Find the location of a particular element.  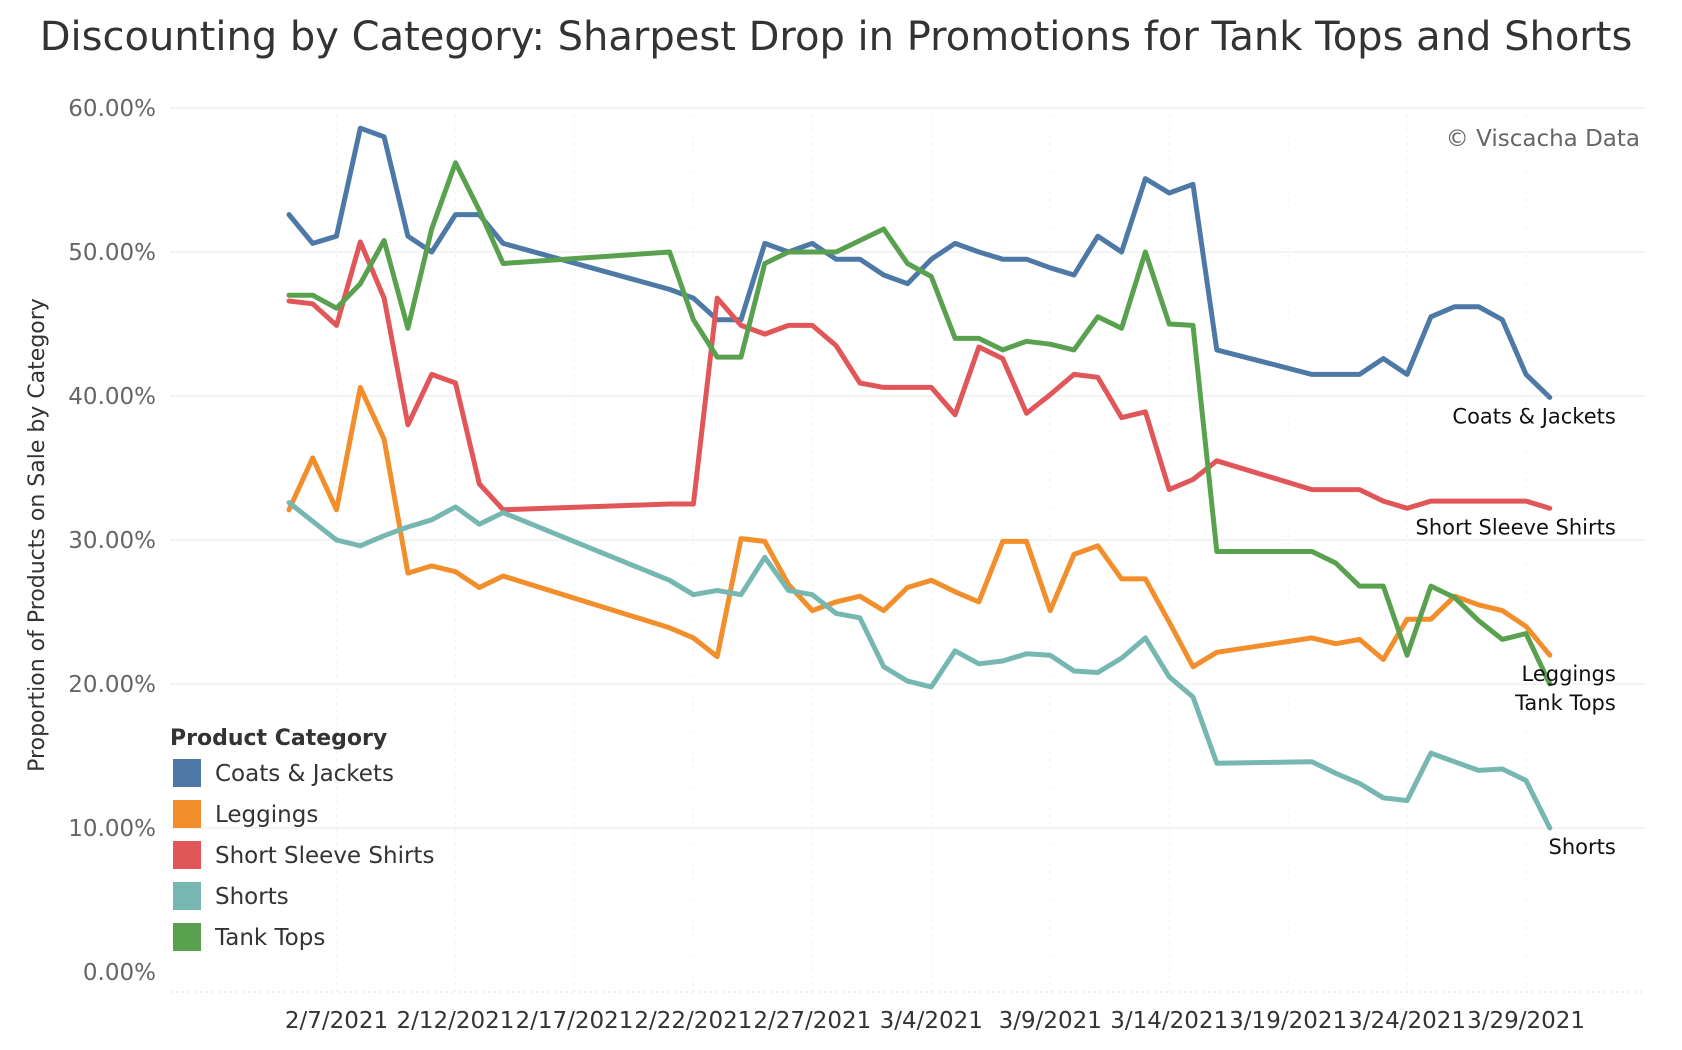

x-tick-label: 3/19/2021 is located at coordinates (1288, 1021).